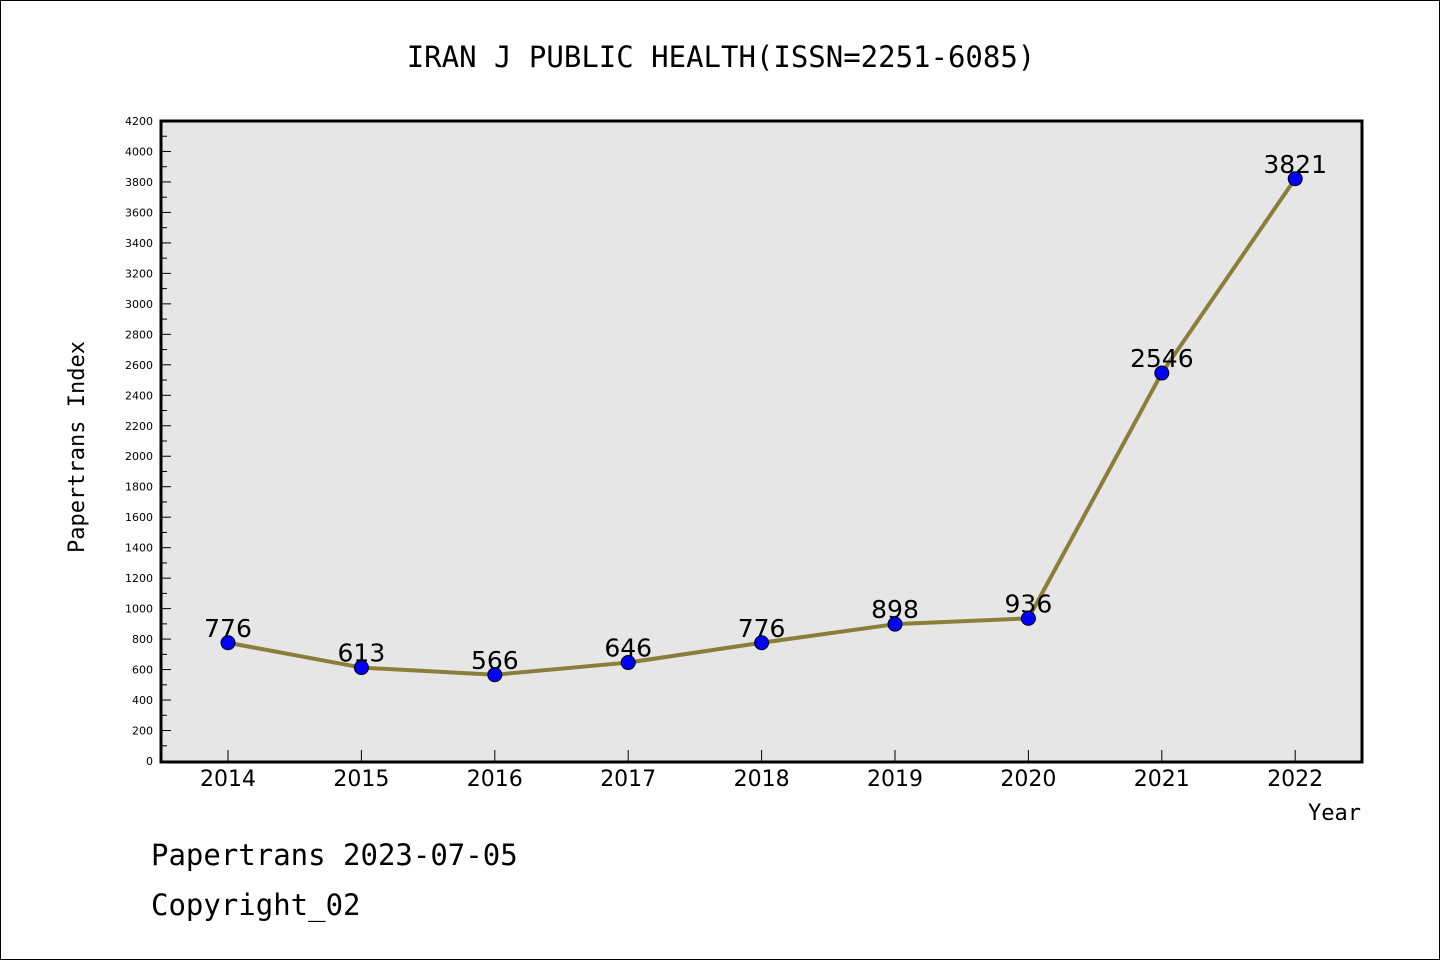  What do you see at coordinates (139, 426) in the screenshot?
I see `y-tick-label: 2200` at bounding box center [139, 426].